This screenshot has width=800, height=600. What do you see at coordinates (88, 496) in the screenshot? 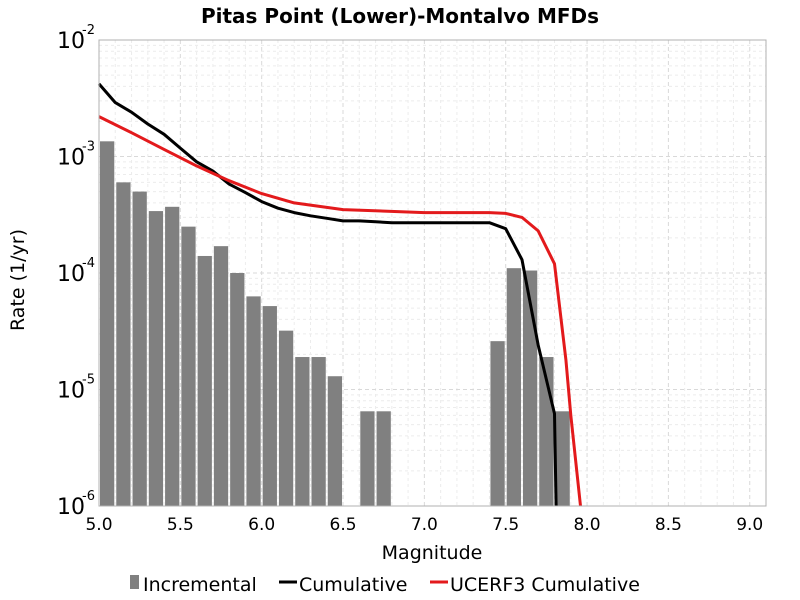
I see `y-tick-exponent: -6` at bounding box center [88, 496].